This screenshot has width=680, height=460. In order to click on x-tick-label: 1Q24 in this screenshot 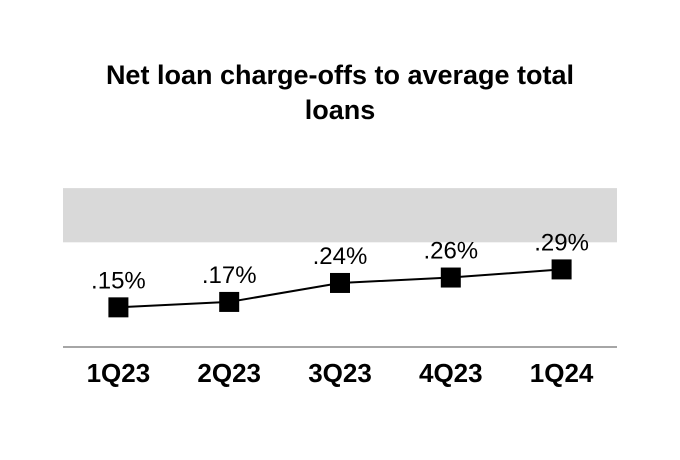, I will do `click(562, 373)`.